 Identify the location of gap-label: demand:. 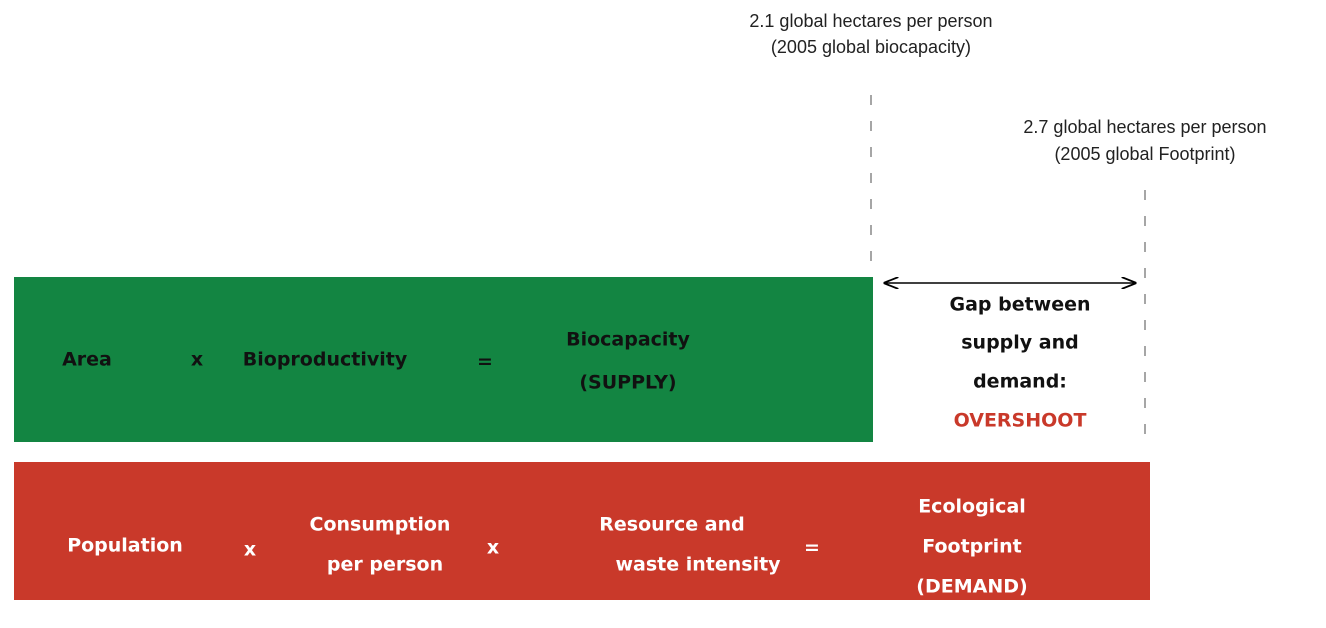
(1020, 382).